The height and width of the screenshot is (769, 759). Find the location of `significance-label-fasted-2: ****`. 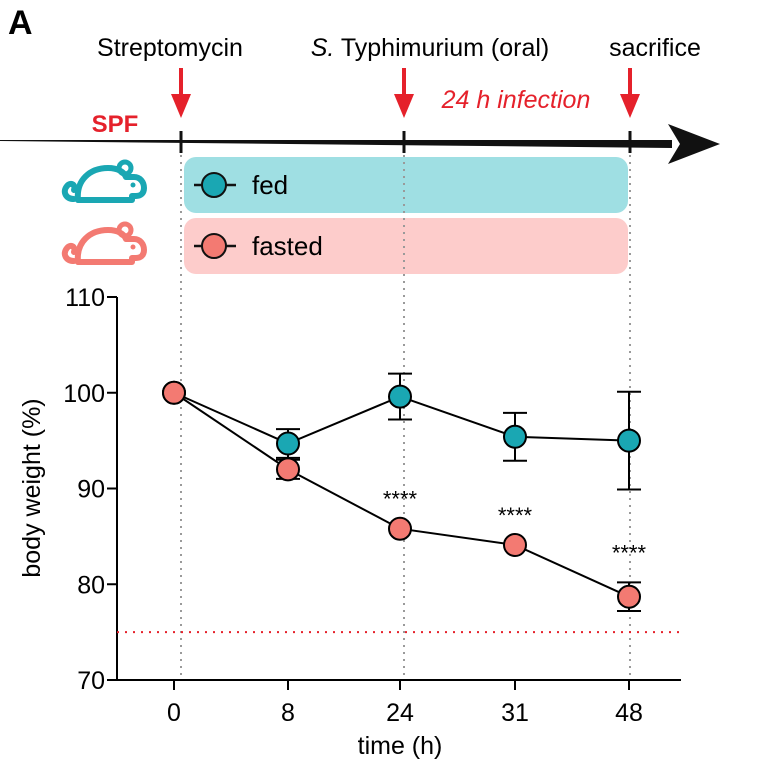

significance-label-fasted-2: **** is located at coordinates (400, 499).